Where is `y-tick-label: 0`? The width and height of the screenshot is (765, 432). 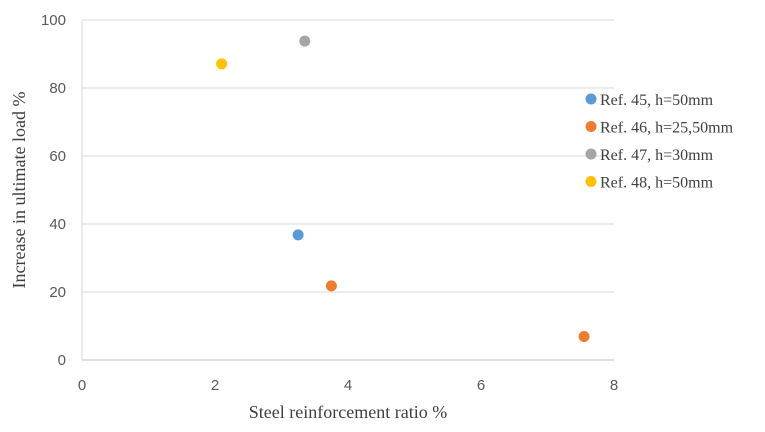
y-tick-label: 0 is located at coordinates (62, 360).